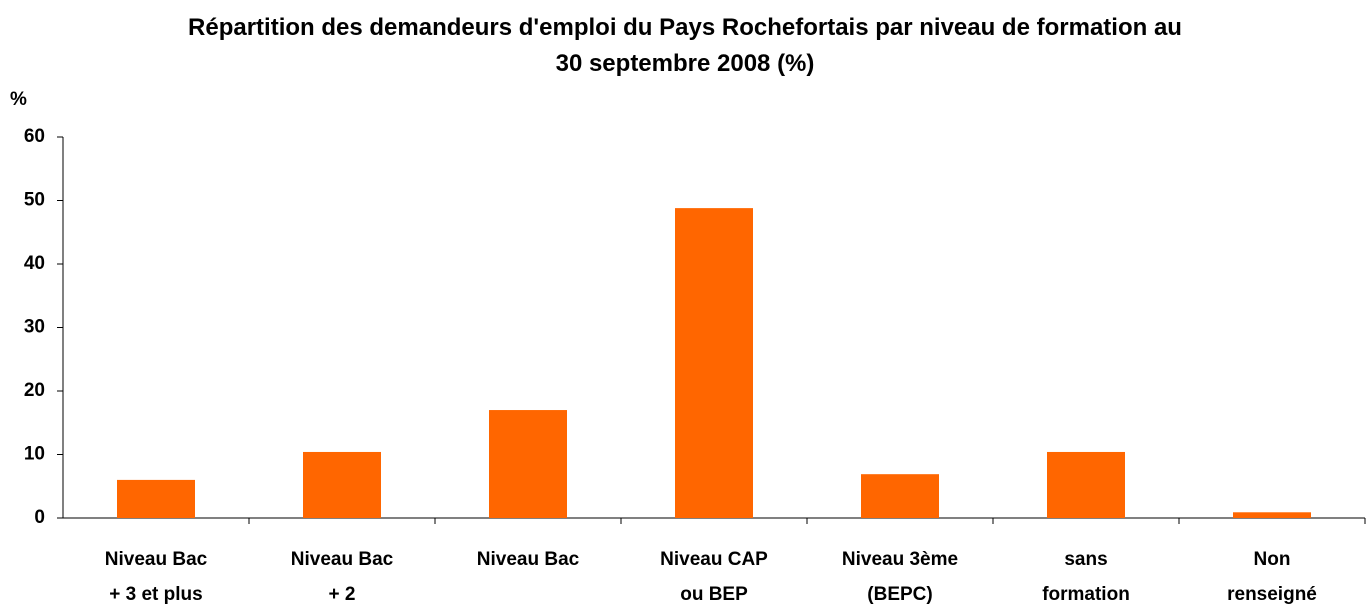 This screenshot has width=1371, height=611. I want to click on x-tick-label: Niveau CAP ou BEP, so click(714, 577).